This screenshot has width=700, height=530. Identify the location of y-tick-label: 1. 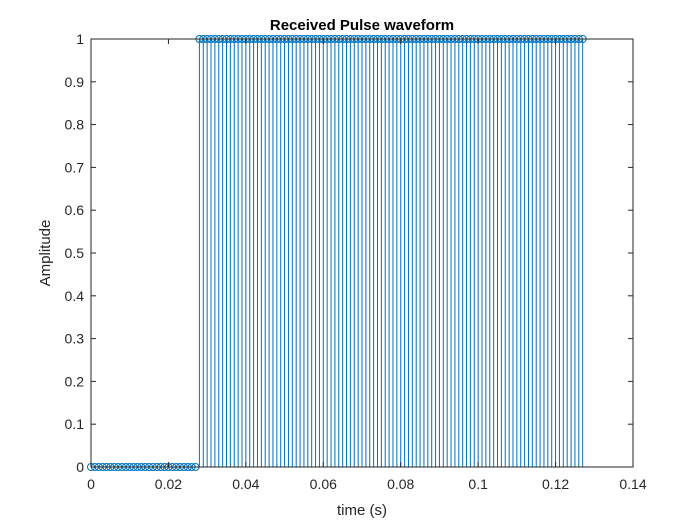
(80, 39).